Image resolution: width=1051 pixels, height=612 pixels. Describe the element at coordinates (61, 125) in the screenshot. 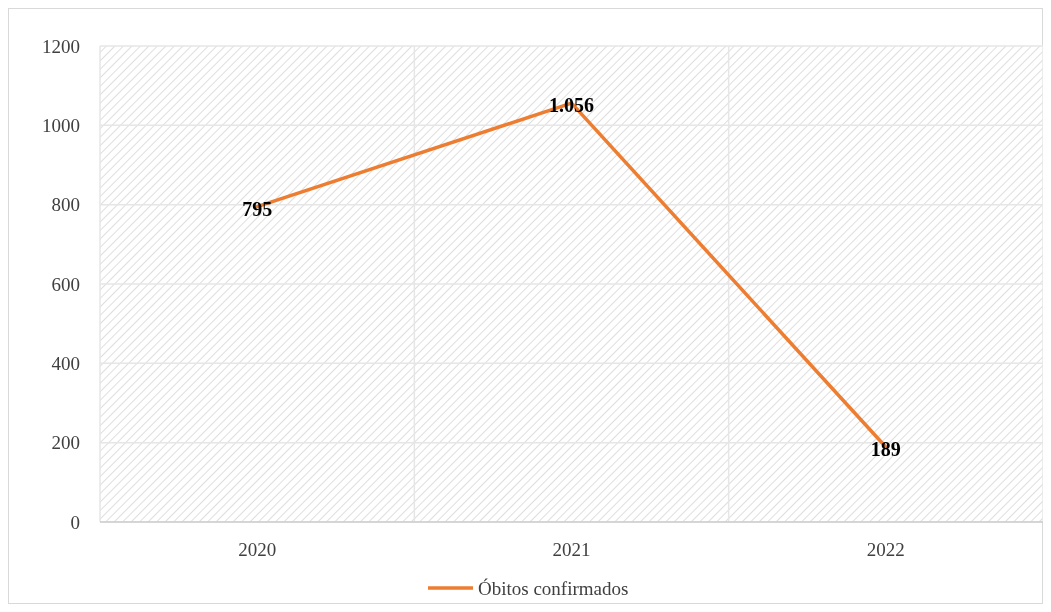

I see `y-tick-label: 1000` at that location.